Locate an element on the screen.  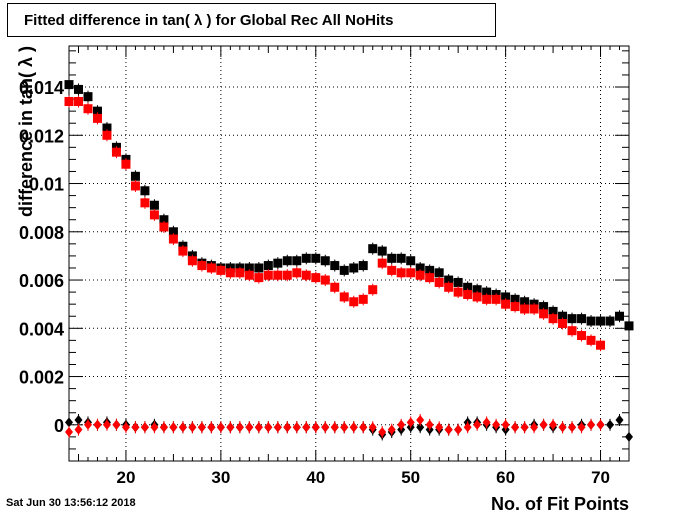
y-tick-label: 0.008 is located at coordinates (41, 233).